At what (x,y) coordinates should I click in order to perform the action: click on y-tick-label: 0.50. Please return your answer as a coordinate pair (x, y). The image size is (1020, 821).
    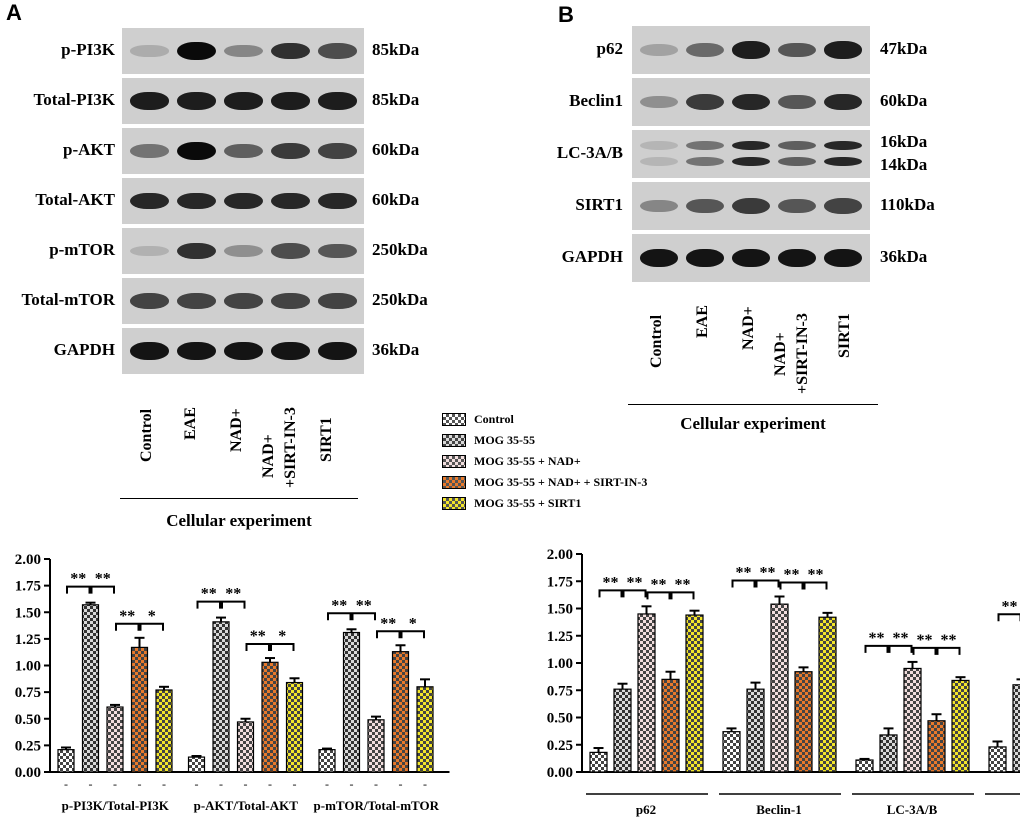
    Looking at the image, I should click on (28, 720).